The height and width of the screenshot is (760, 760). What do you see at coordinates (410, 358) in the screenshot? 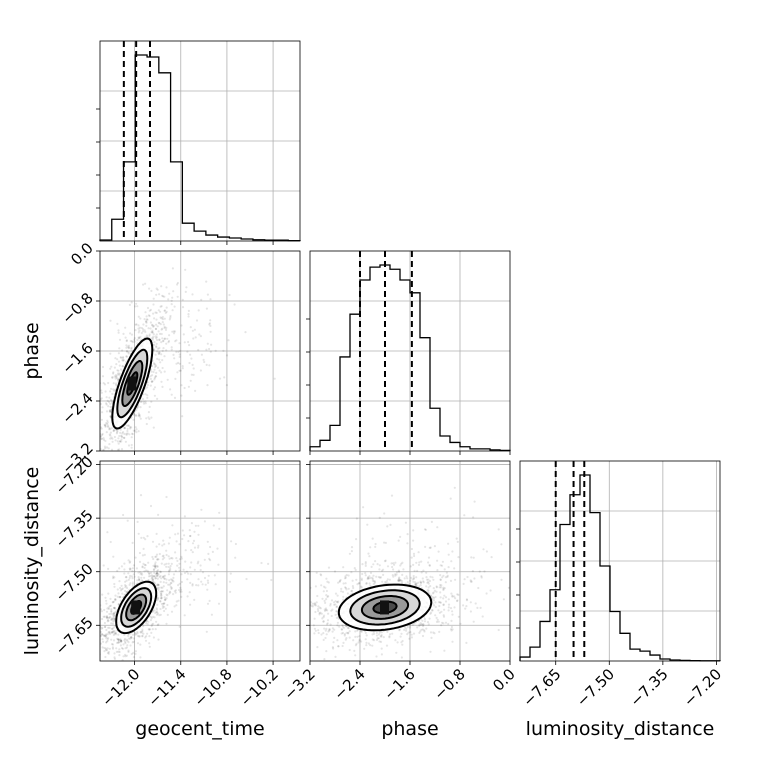
I see `histogram-phase` at bounding box center [410, 358].